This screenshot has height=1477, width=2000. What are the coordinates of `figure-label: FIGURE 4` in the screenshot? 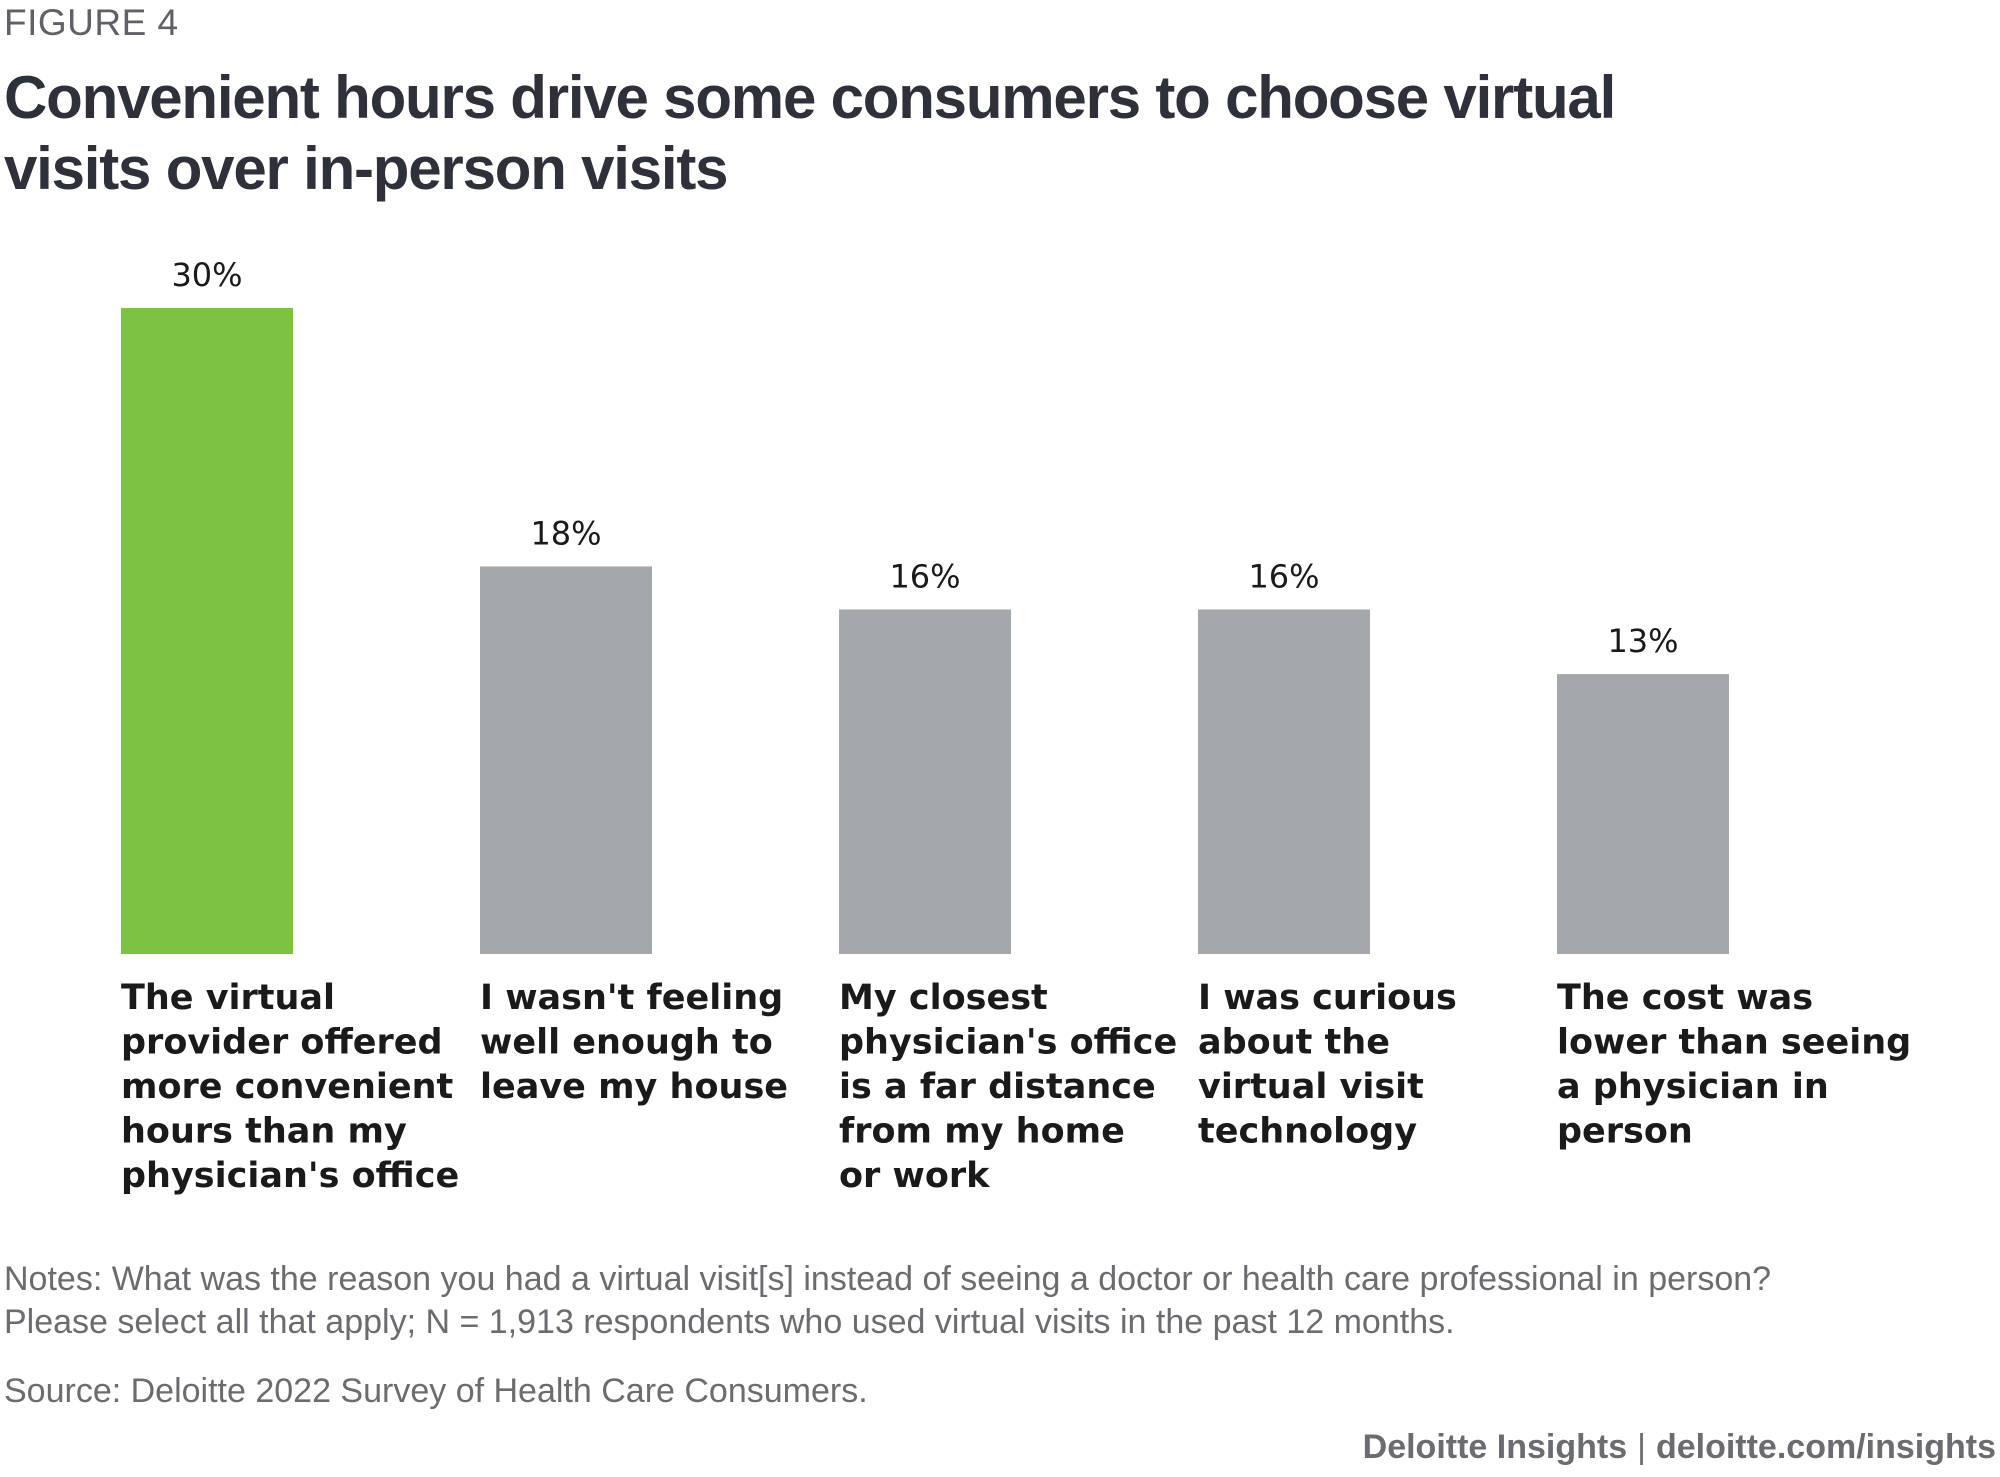 It's located at (91, 22).